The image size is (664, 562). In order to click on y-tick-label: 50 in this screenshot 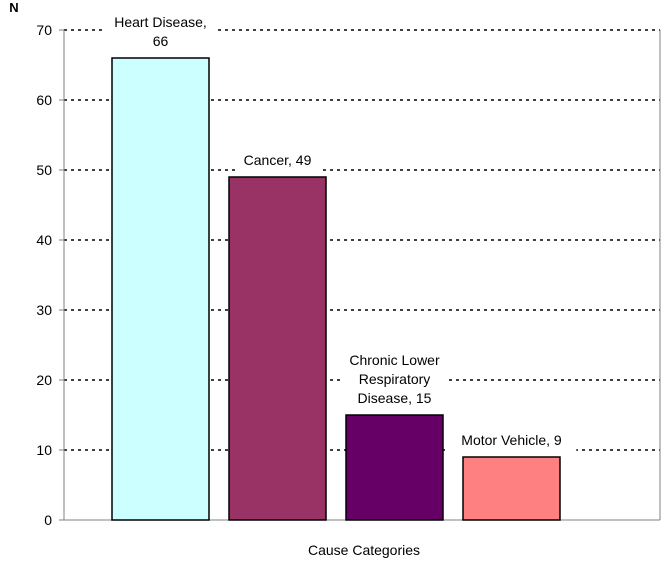, I will do `click(44, 170)`.